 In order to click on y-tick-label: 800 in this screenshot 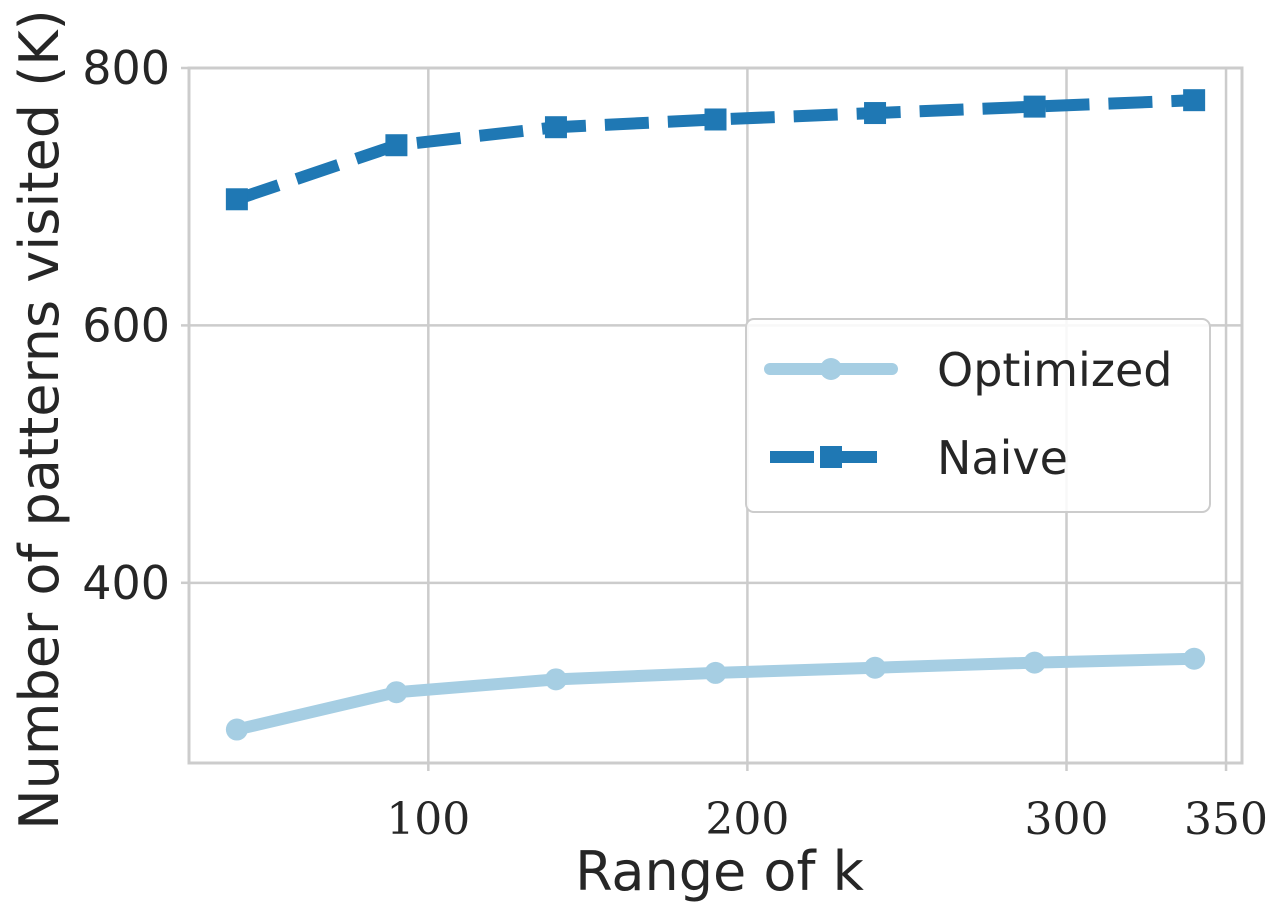, I will do `click(126, 68)`.